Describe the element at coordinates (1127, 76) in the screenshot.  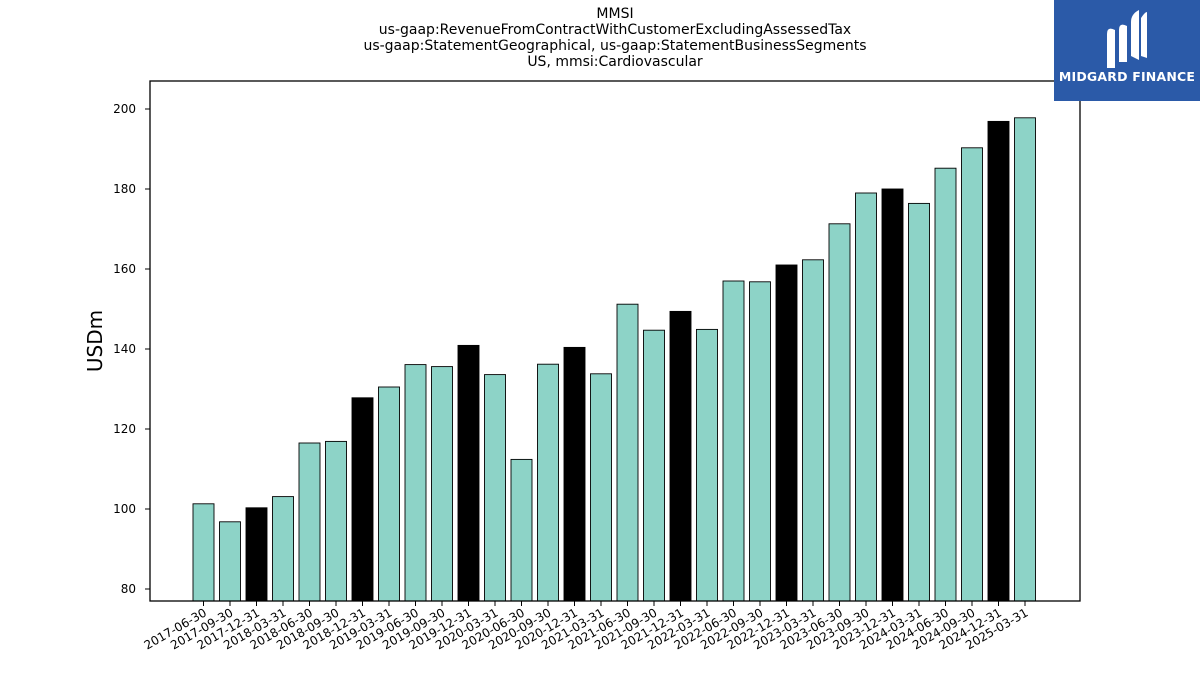
I see `logo-text: MIDGARD FINANCE` at that location.